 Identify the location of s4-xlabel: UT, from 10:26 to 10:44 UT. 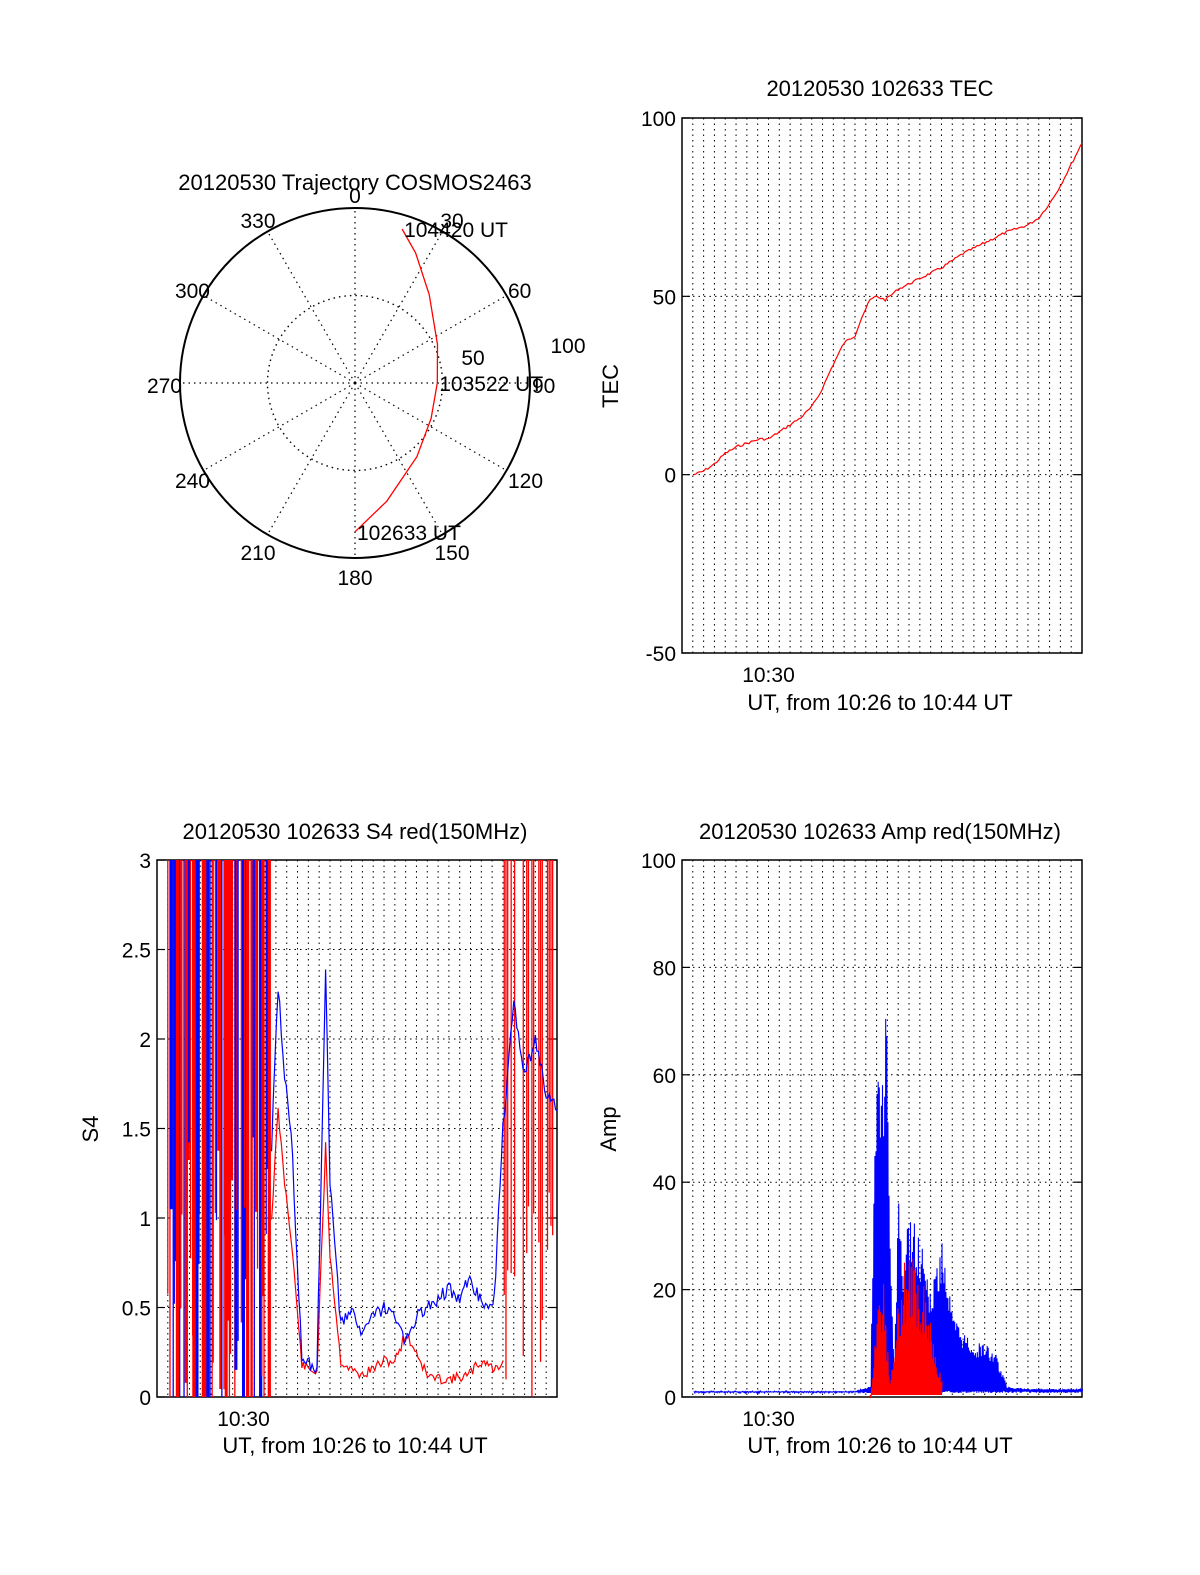
(354, 1445).